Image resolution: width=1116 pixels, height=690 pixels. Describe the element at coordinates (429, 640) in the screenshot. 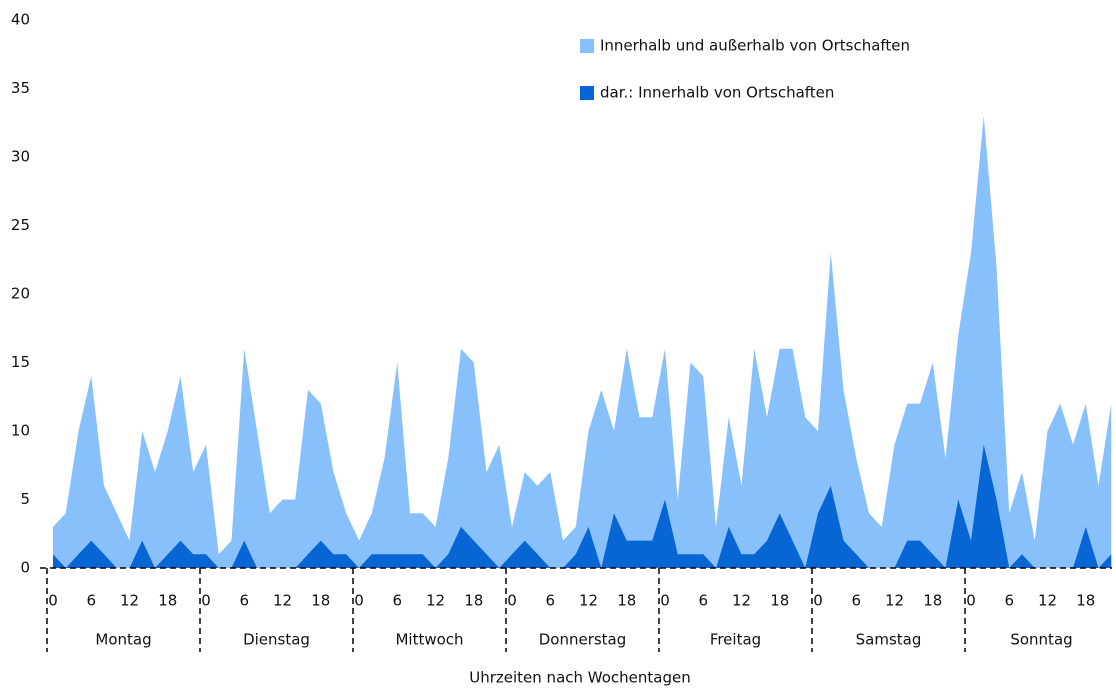

I see `group-label: Mittwoch` at that location.